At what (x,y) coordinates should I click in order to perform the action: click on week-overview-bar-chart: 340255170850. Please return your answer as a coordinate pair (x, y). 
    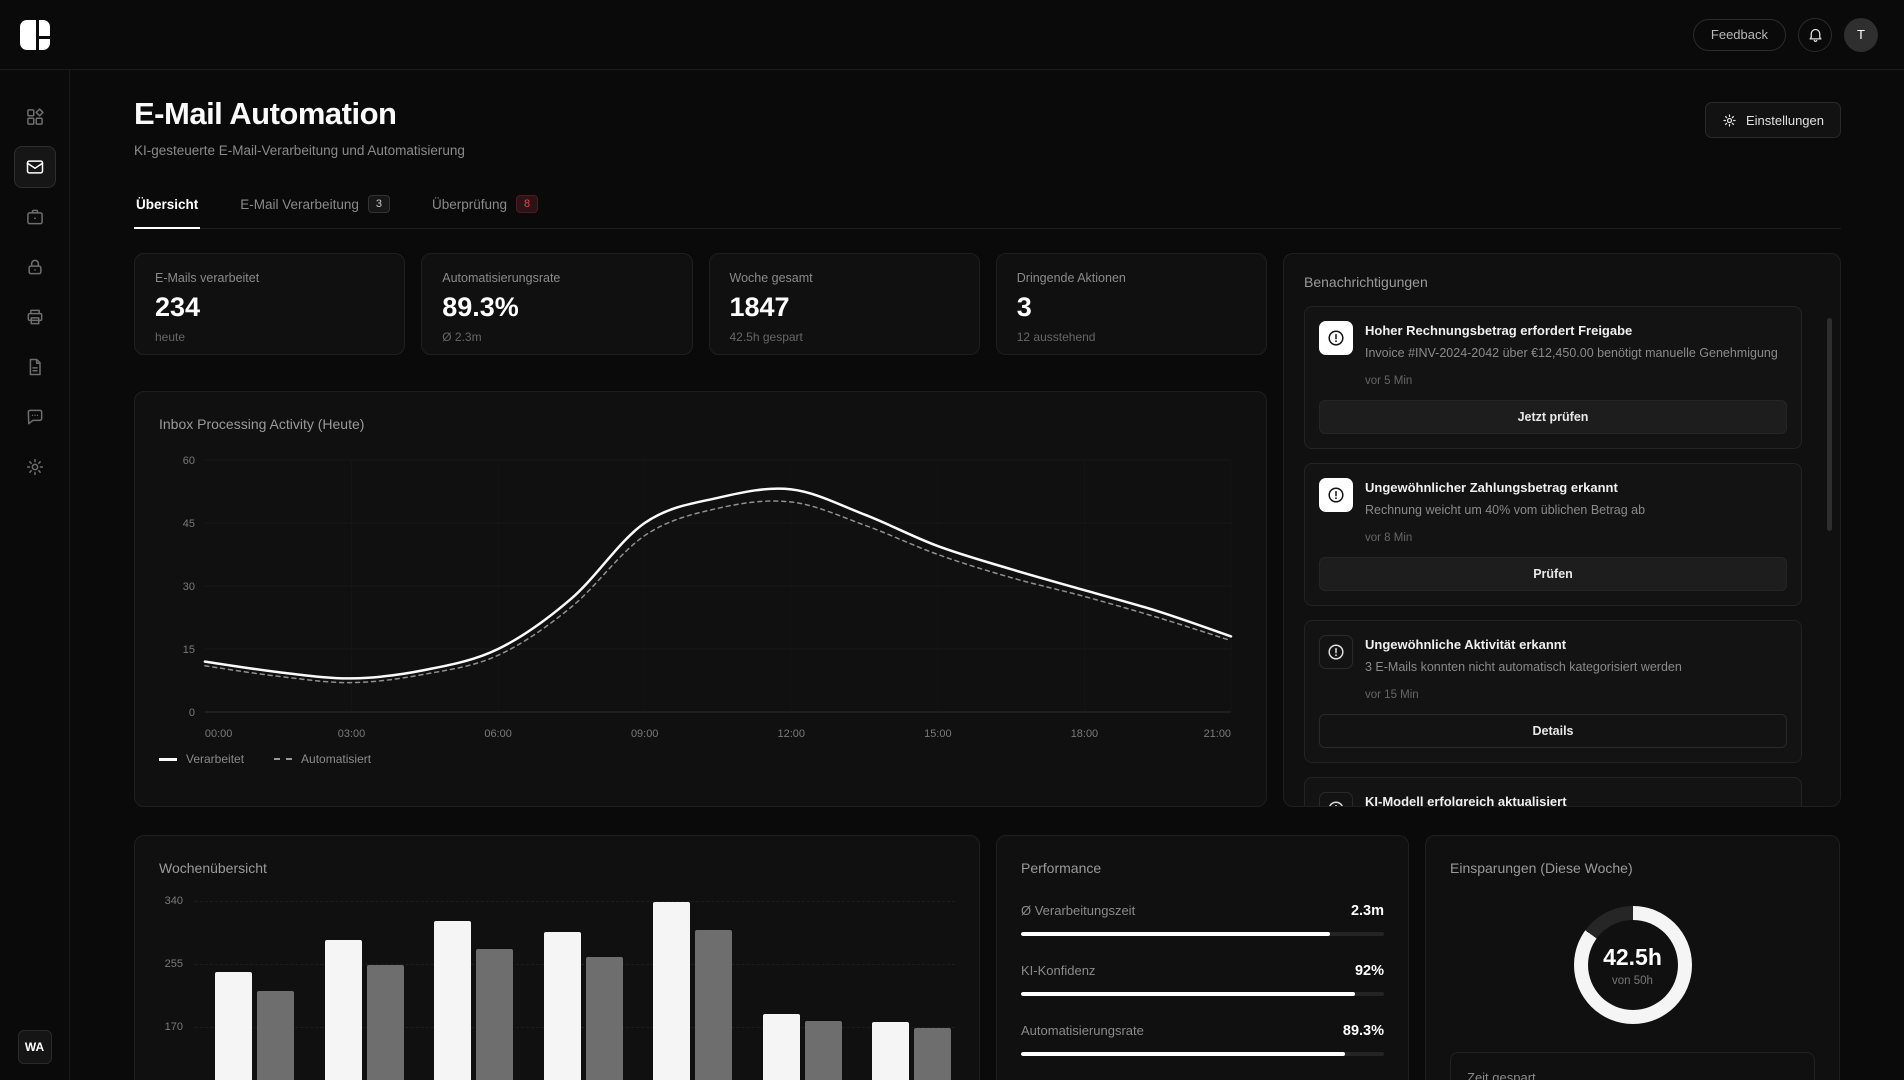
    Looking at the image, I should click on (557, 987).